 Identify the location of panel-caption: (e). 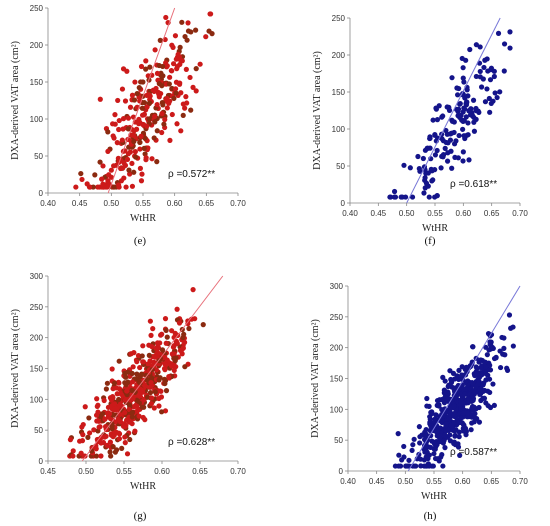
(140, 241).